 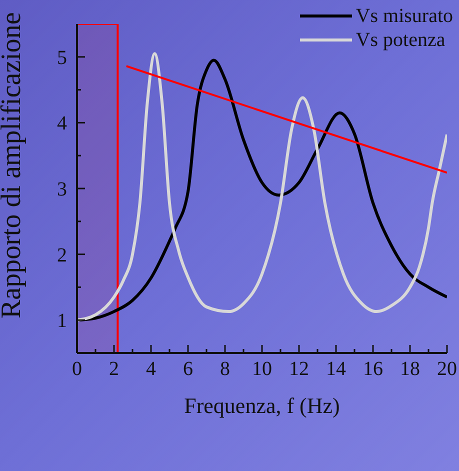 What do you see at coordinates (188, 369) in the screenshot?
I see `x-tick-label: 6` at bounding box center [188, 369].